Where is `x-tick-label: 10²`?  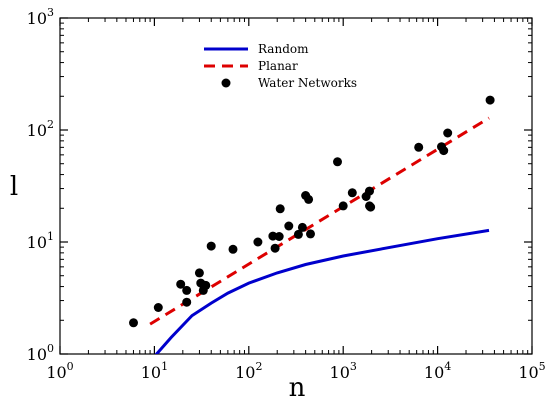 x-tick-label: 10² is located at coordinates (248, 371).